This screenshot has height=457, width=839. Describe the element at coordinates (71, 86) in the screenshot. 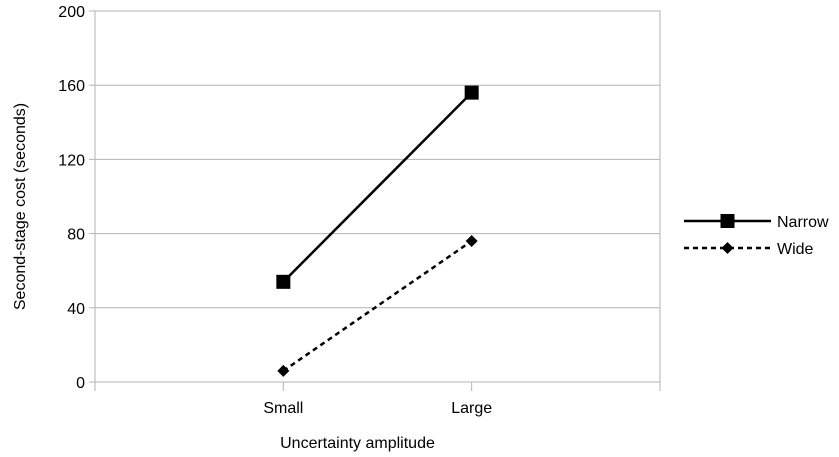

I see `y-tick-label: 160` at that location.